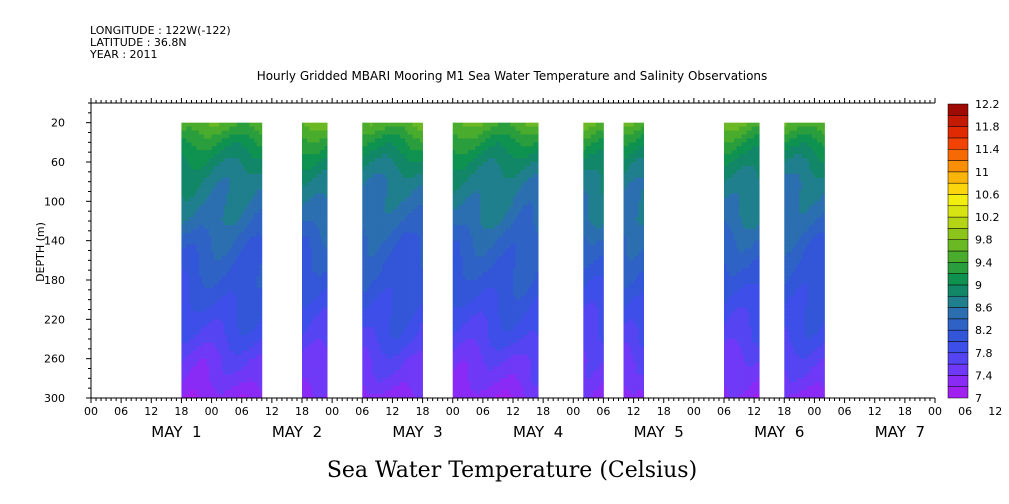 This screenshot has width=1009, height=504. Describe the element at coordinates (160, 30) in the screenshot. I see `longitude-label: LONGITUDE : 122W(-122)` at that location.